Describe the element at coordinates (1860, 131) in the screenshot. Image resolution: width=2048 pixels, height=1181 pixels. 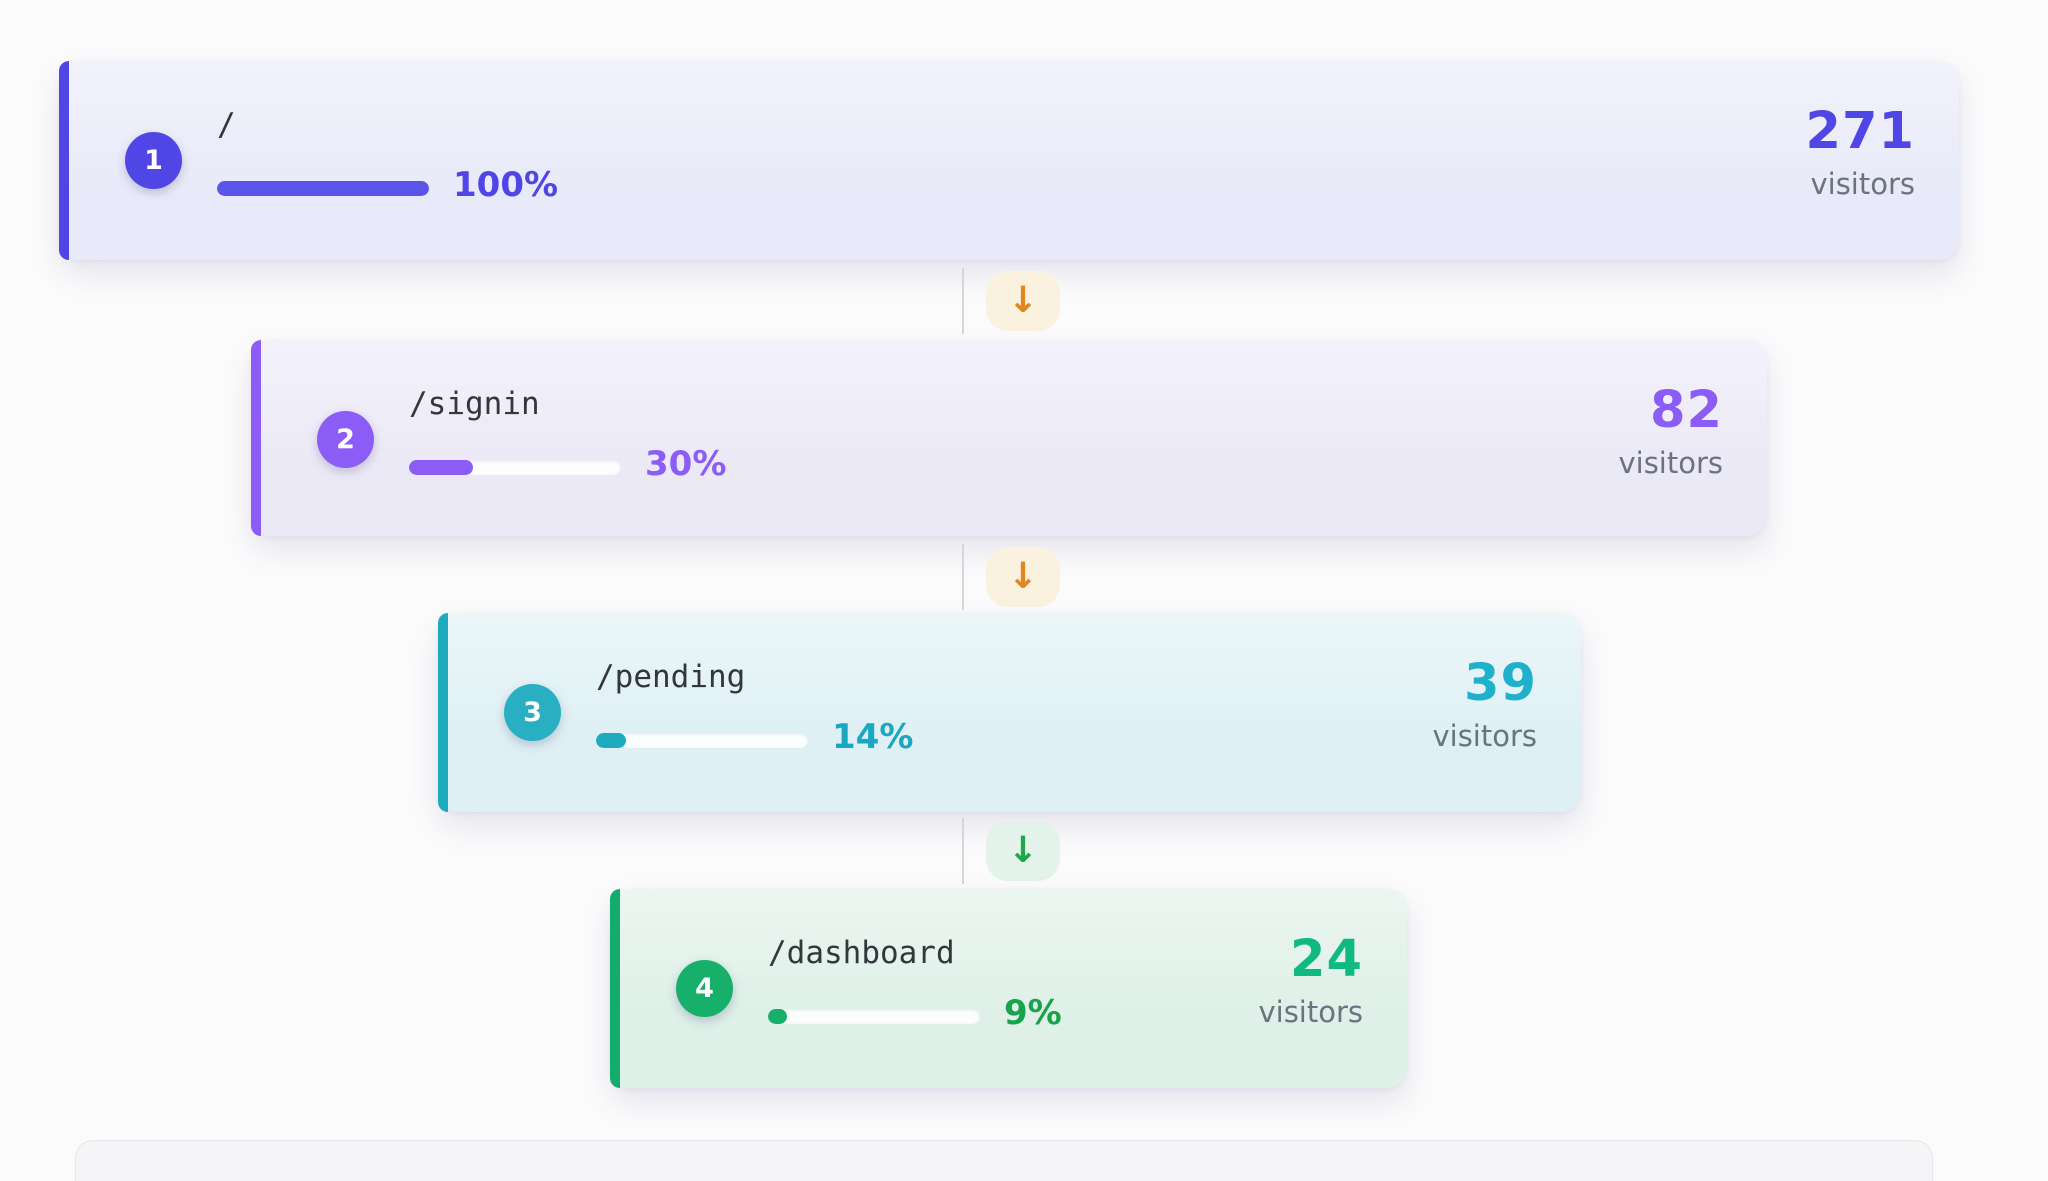
I see `step-visitor-count: 271` at that location.